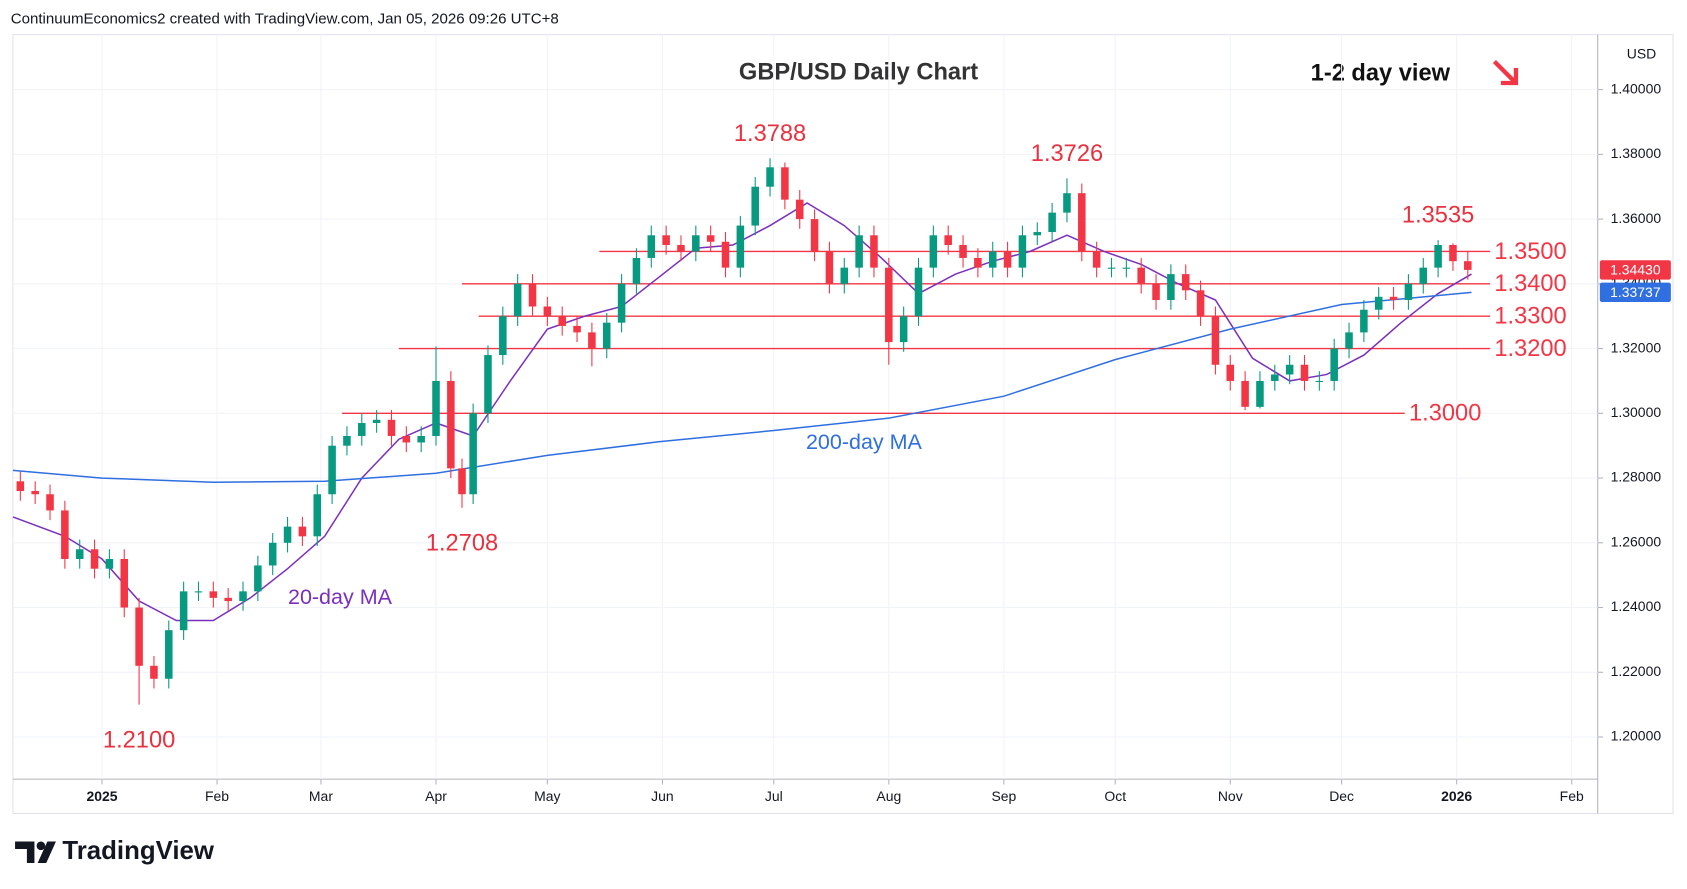 The image size is (1687, 889). I want to click on y-tick-label: 1.38000, so click(1636, 153).